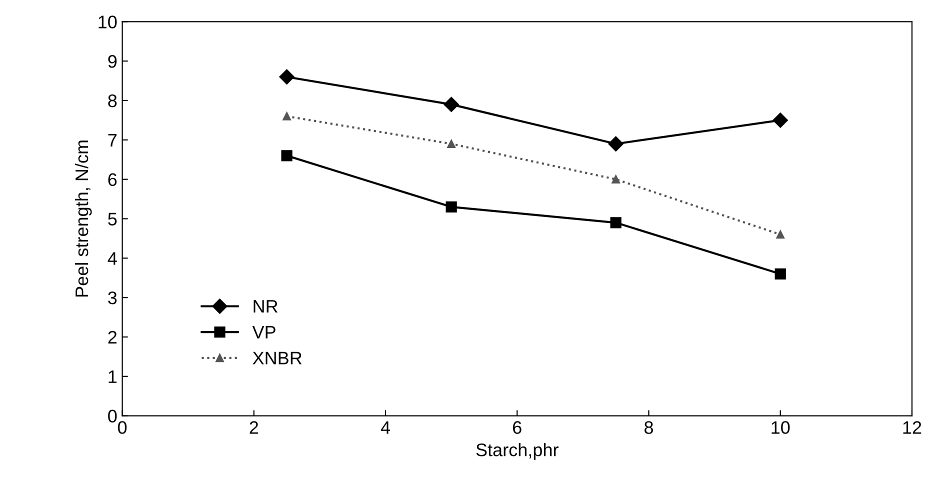  What do you see at coordinates (648, 427) in the screenshot?
I see `x-tick-label: 8` at bounding box center [648, 427].